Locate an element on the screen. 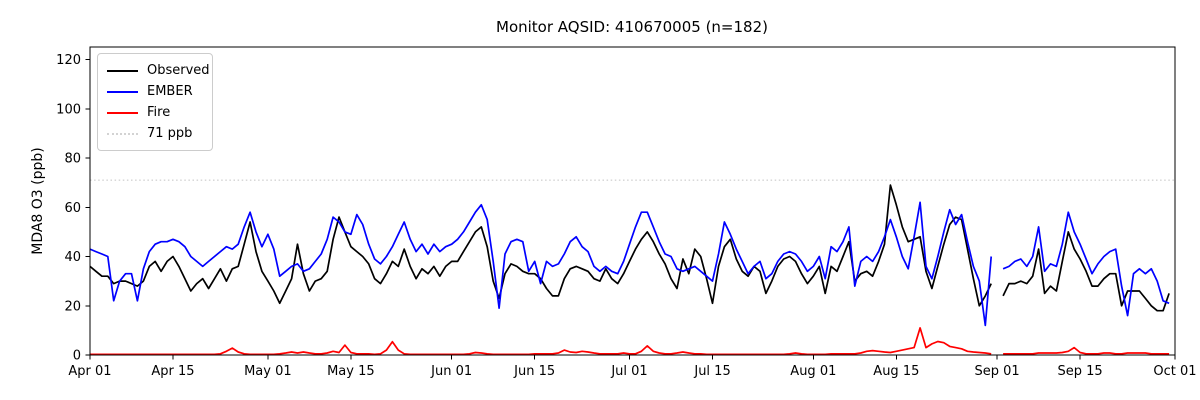 This screenshot has width=1200, height=400. x-tick-label: Sep 15 is located at coordinates (1080, 371).